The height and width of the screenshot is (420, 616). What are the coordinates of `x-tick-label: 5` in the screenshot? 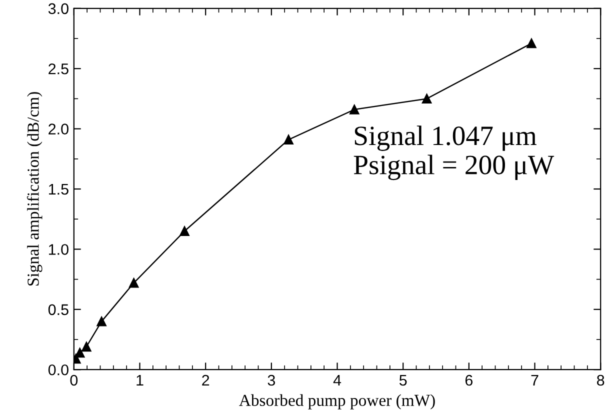 It's located at (403, 380).